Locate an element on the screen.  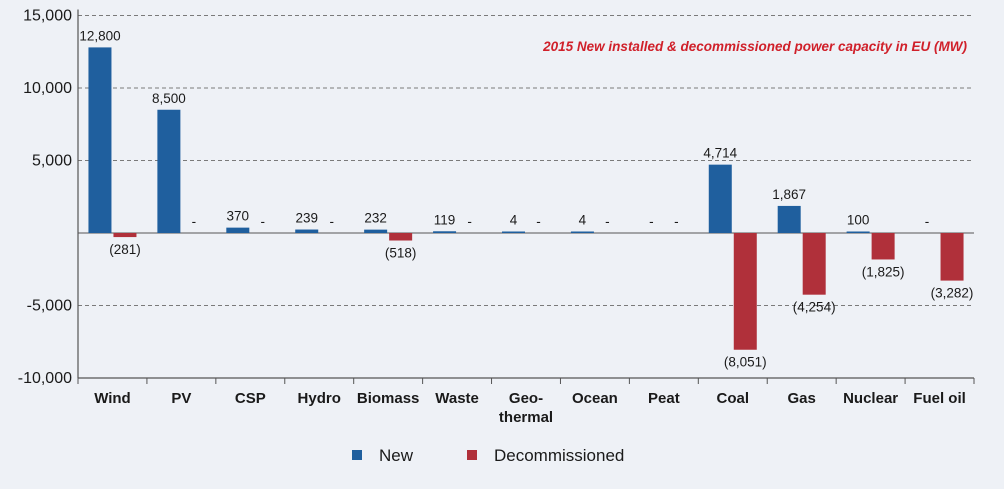
data-label-decommissioned: (4,254) is located at coordinates (814, 307).